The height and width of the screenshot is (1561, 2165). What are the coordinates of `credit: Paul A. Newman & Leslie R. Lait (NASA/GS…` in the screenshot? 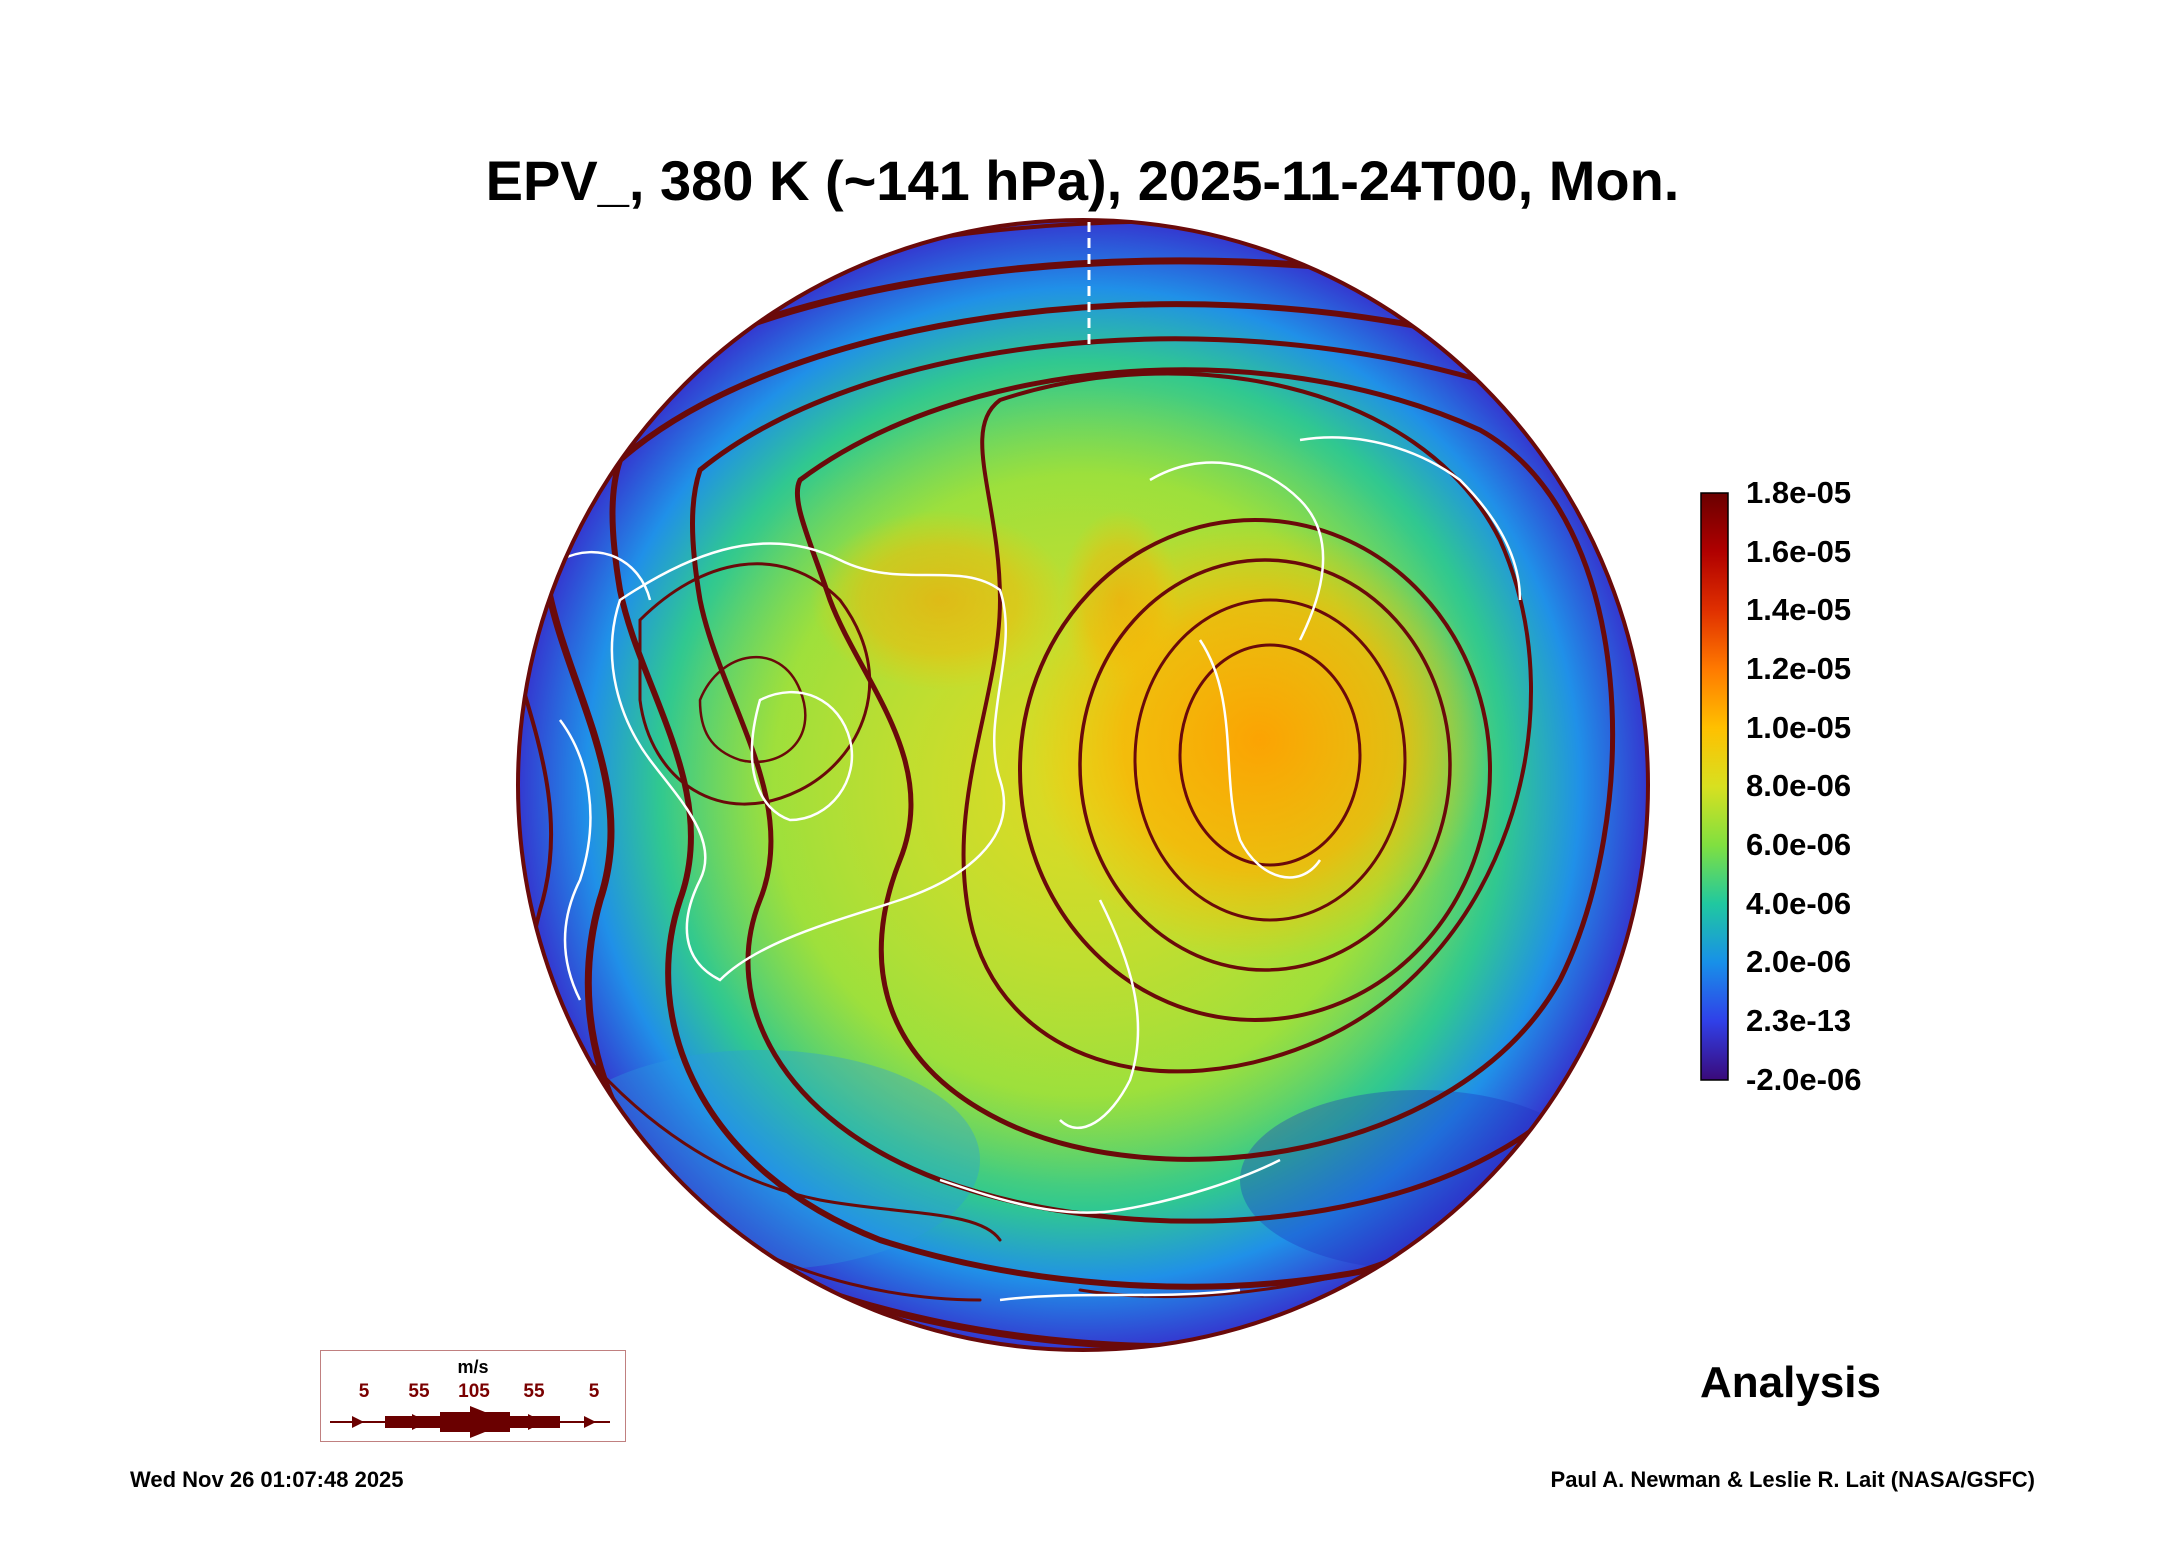 It's located at (1792, 1479).